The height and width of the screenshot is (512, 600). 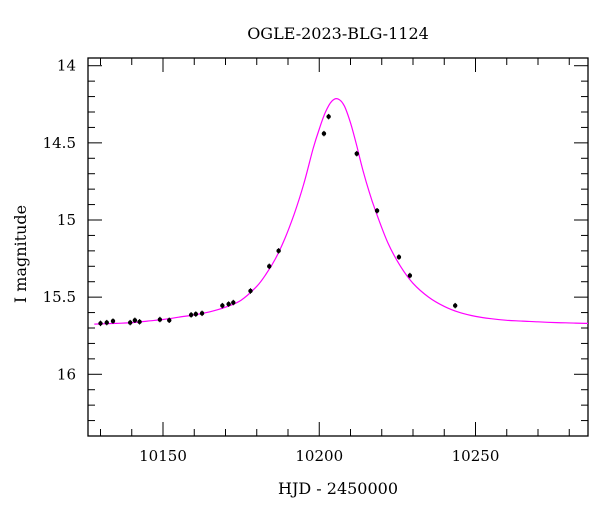 What do you see at coordinates (66, 220) in the screenshot?
I see `y-tick-label: 15` at bounding box center [66, 220].